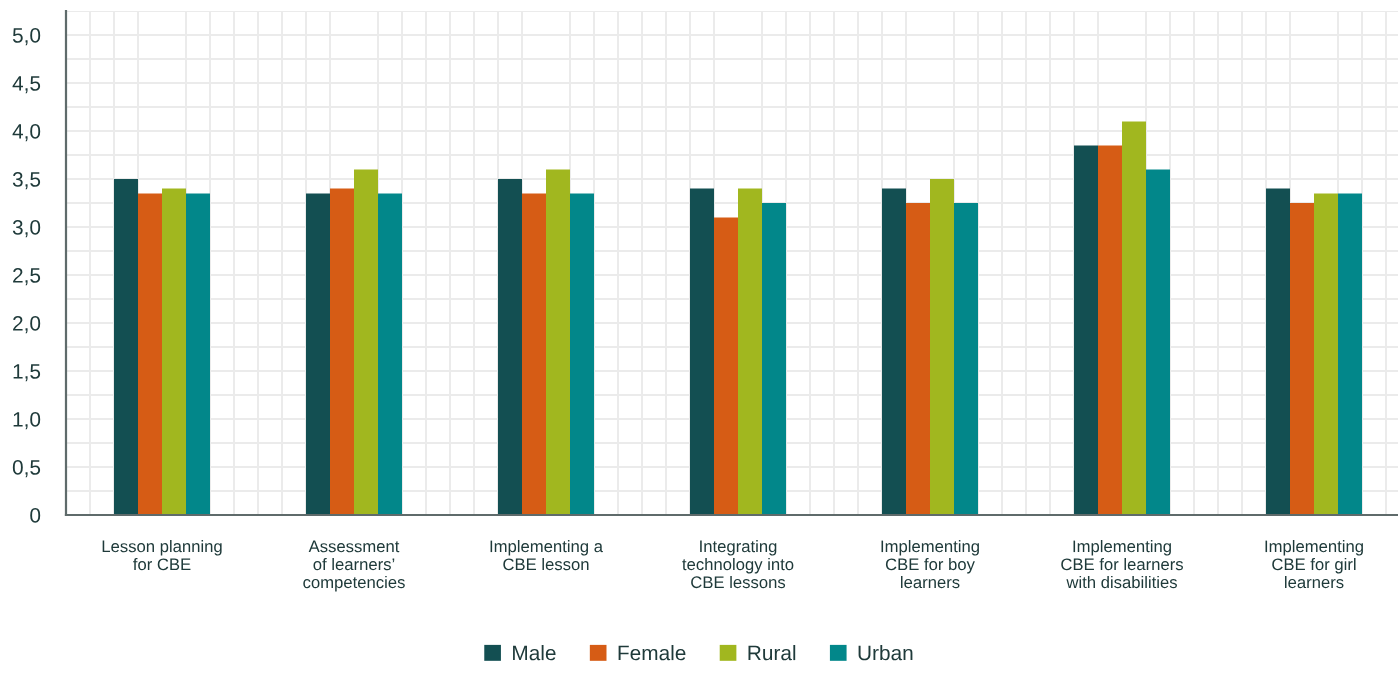 This screenshot has width=1398, height=679. Describe the element at coordinates (27, 421) in the screenshot. I see `y-tick-label: 1,0` at that location.